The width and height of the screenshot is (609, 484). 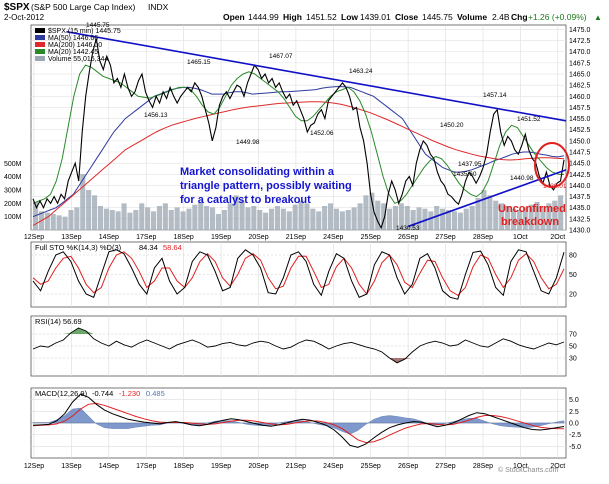 I want to click on sto-d-value: 58.64, so click(x=172, y=247).